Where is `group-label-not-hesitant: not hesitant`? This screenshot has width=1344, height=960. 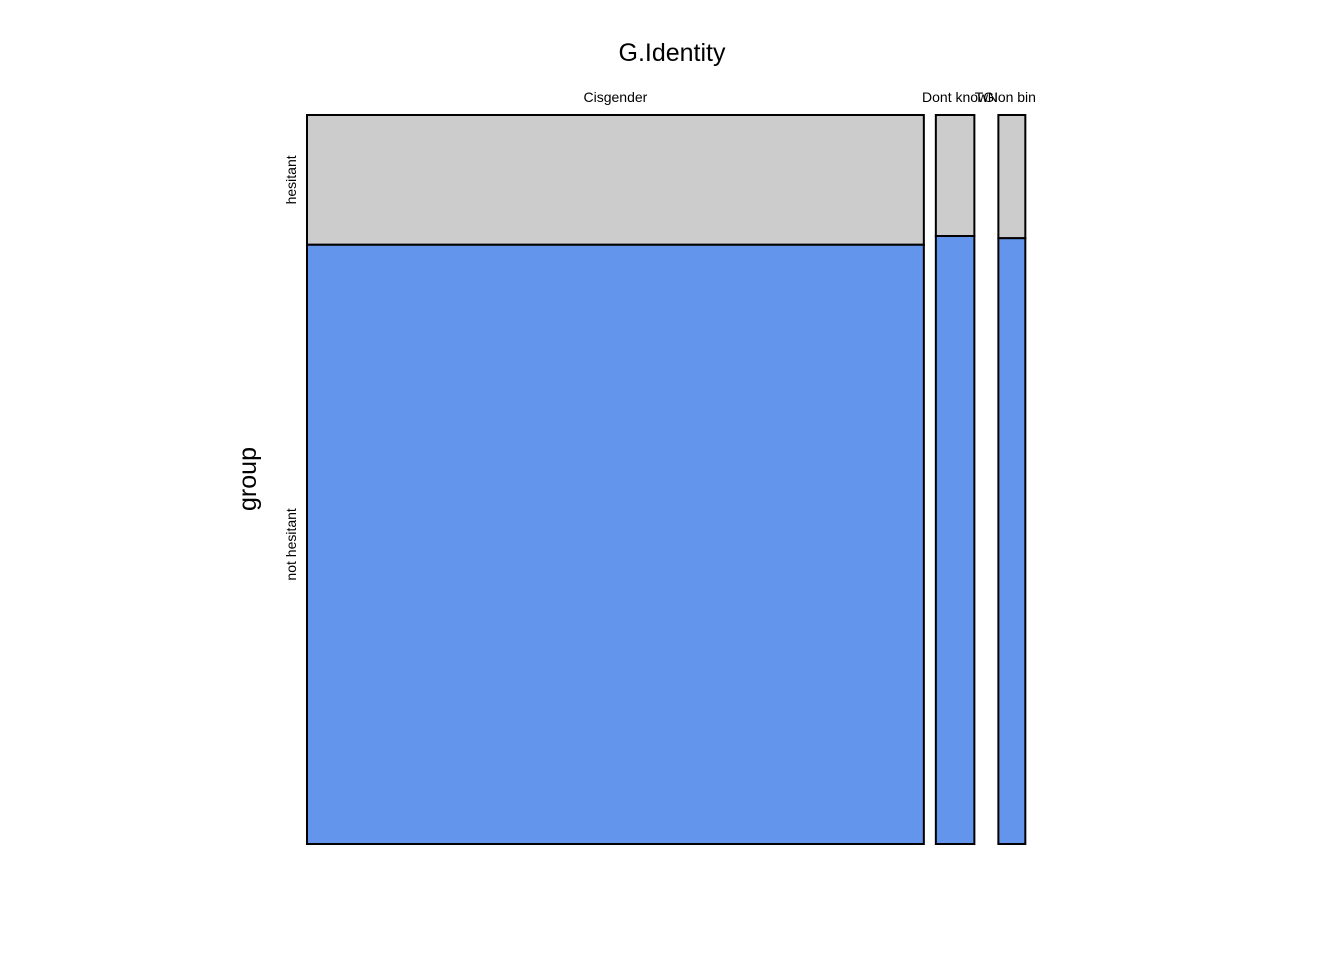 group-label-not-hesitant: not hesitant is located at coordinates (291, 544).